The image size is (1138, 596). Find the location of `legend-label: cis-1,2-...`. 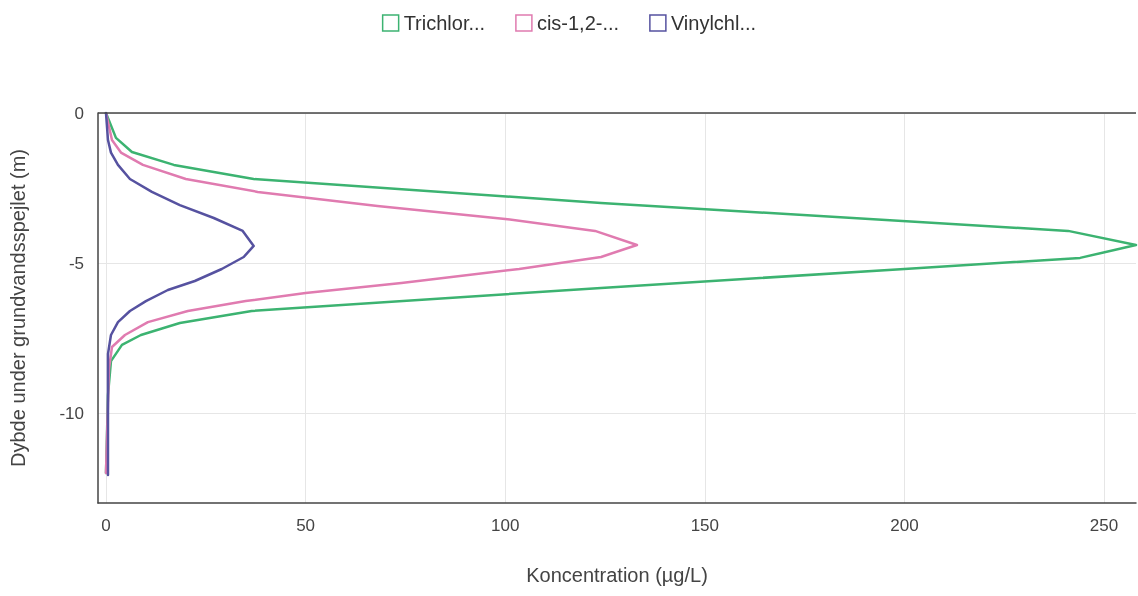

legend-label: cis-1,2-... is located at coordinates (578, 23).